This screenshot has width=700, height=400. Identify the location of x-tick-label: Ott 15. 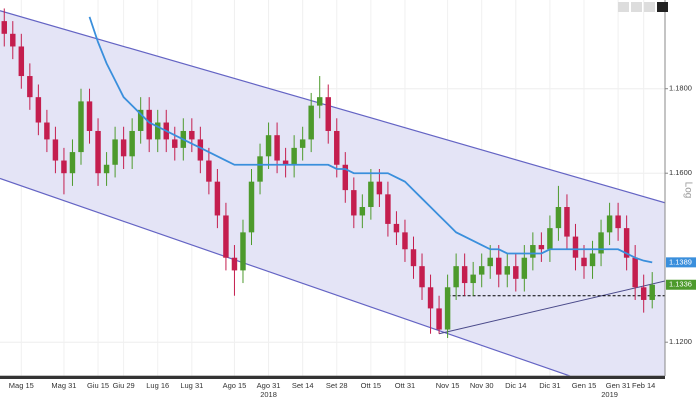
(371, 385).